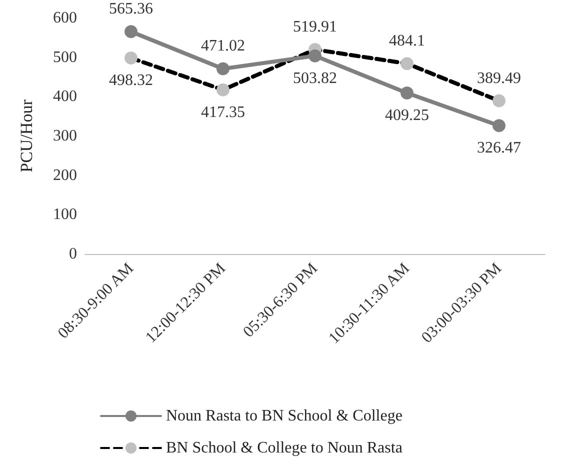 This screenshot has width=570, height=466. What do you see at coordinates (65, 136) in the screenshot?
I see `y-tick-label: 300` at bounding box center [65, 136].